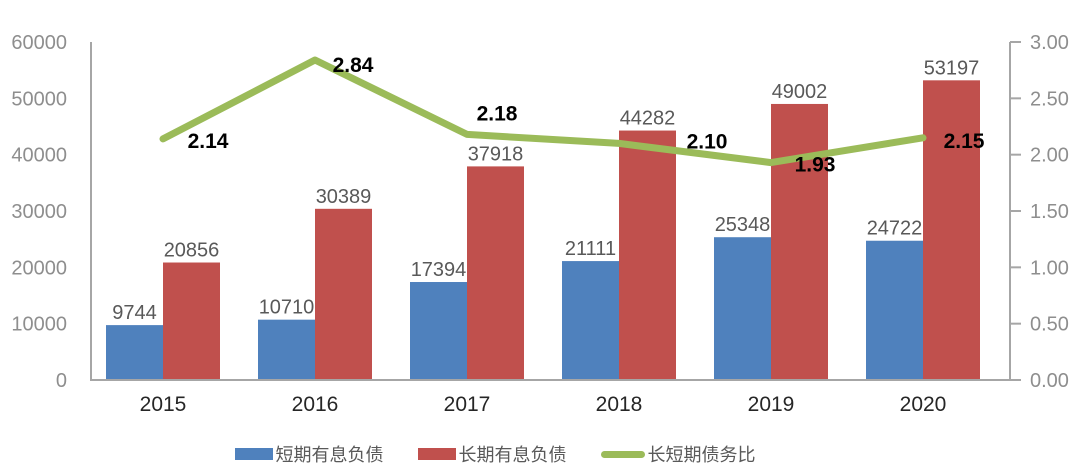  What do you see at coordinates (895, 229) in the screenshot?
I see `bar-value-label-short-2020: 24722` at bounding box center [895, 229].